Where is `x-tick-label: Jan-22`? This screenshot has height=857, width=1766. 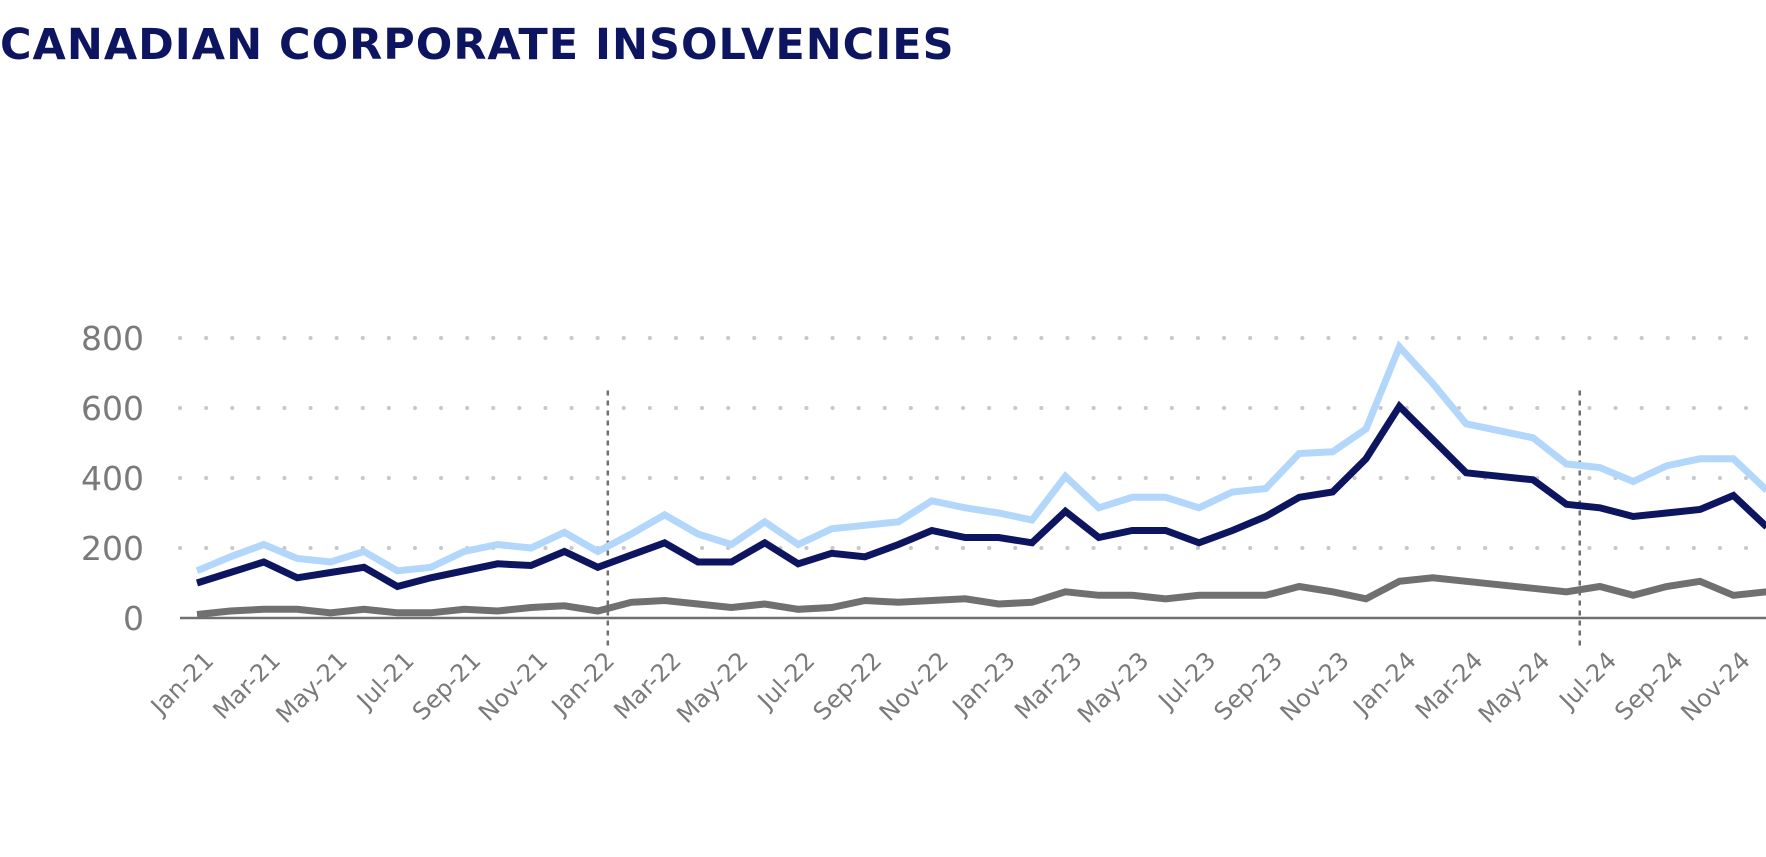
x-tick-label: Jan-22 is located at coordinates (582, 683).